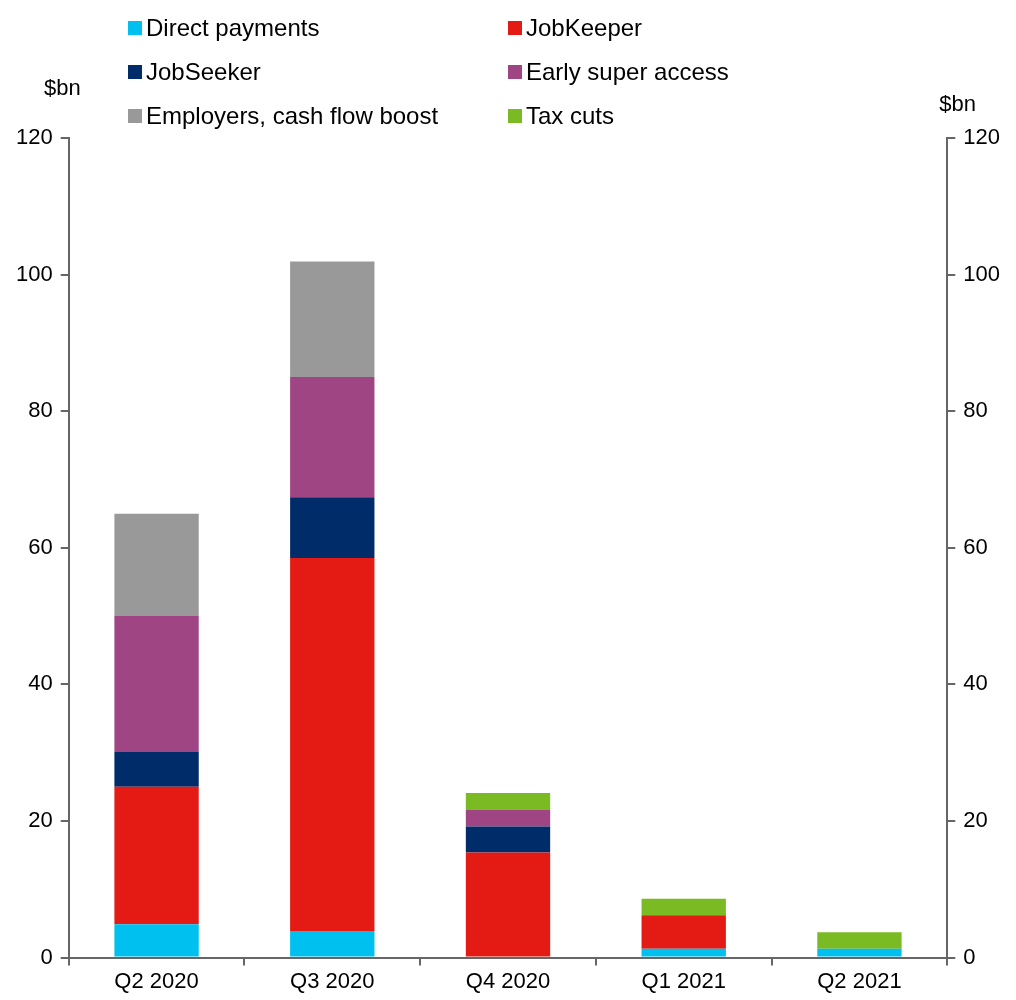  I want to click on y2-tick-label: 20, so click(975, 820).